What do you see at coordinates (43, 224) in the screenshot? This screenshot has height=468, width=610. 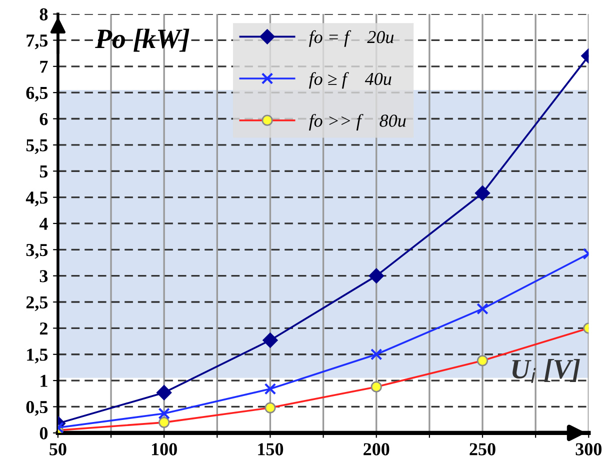 I see `y-tick-label: 4` at bounding box center [43, 224].